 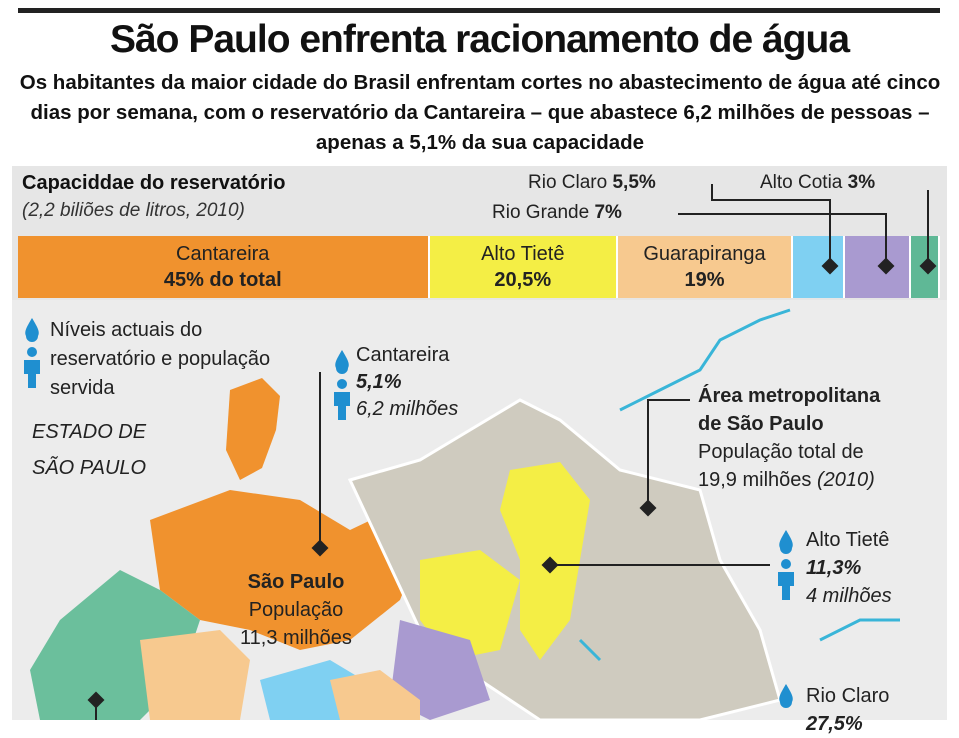 What do you see at coordinates (568, 182) in the screenshot?
I see `callout-name: Rio Claro` at bounding box center [568, 182].